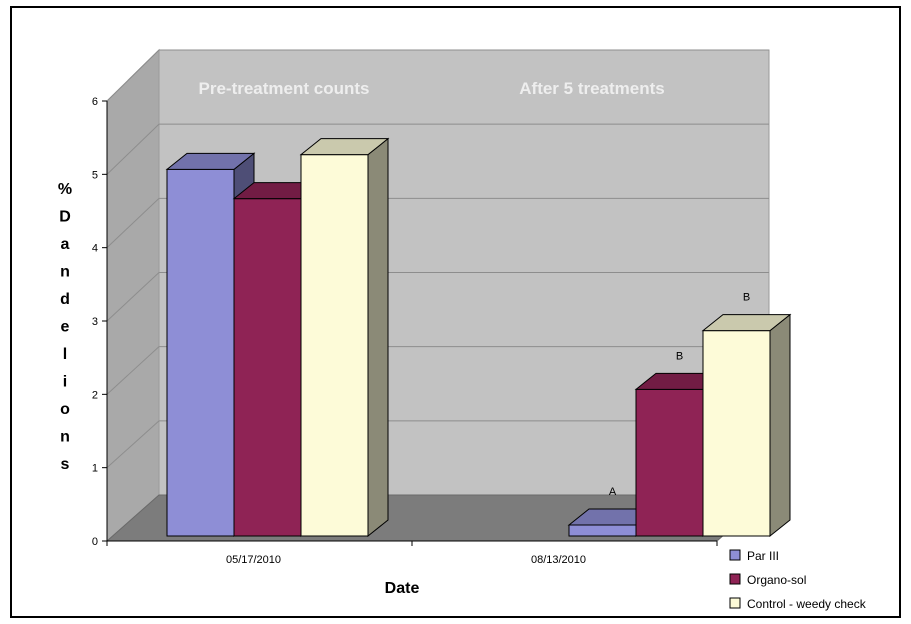 The width and height of the screenshot is (911, 624). Describe the element at coordinates (65, 327) in the screenshot. I see `y-axis-title-letter: e` at that location.